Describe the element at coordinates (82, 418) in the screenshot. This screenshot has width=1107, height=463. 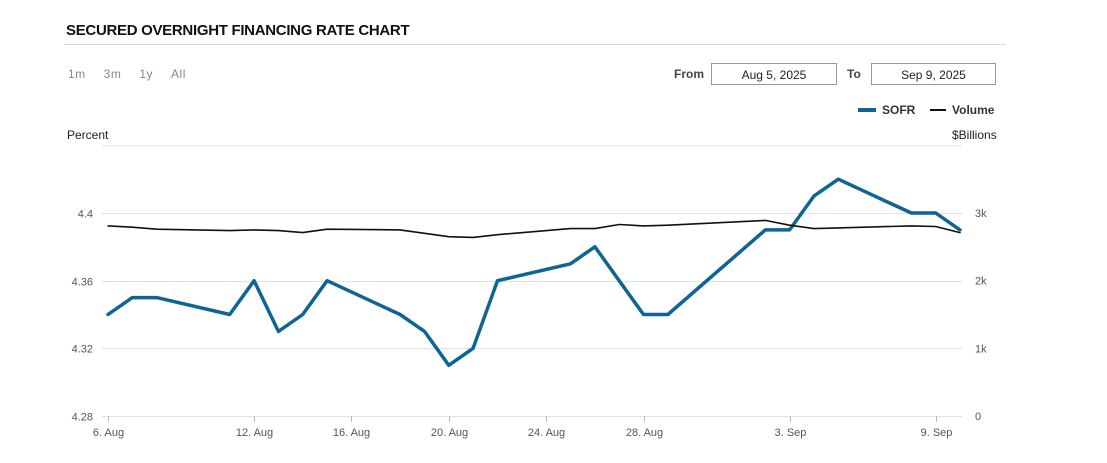
I see `y-left-tick-label: 4.28` at that location.